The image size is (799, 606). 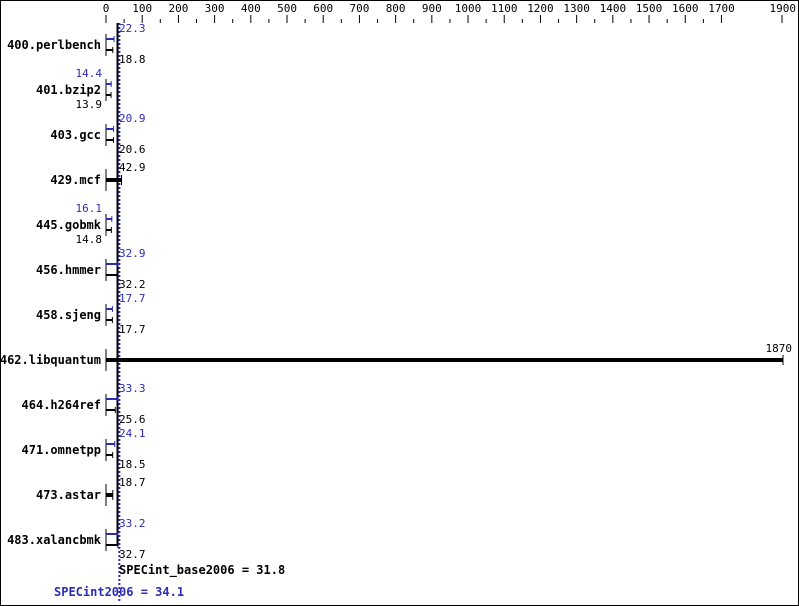 What do you see at coordinates (432, 8) in the screenshot?
I see `x-tick-label: 900` at bounding box center [432, 8].